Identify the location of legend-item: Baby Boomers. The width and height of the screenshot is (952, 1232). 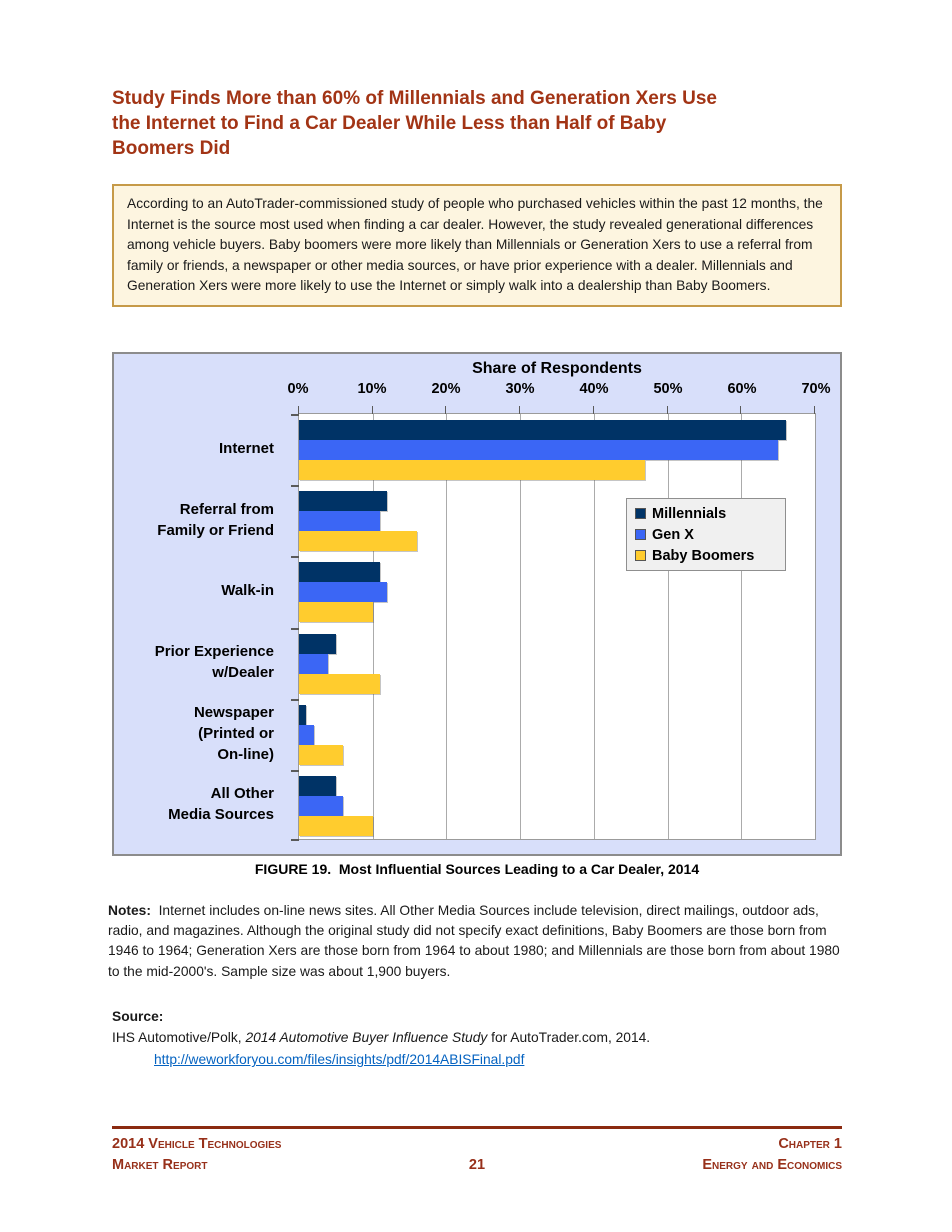
(706, 555).